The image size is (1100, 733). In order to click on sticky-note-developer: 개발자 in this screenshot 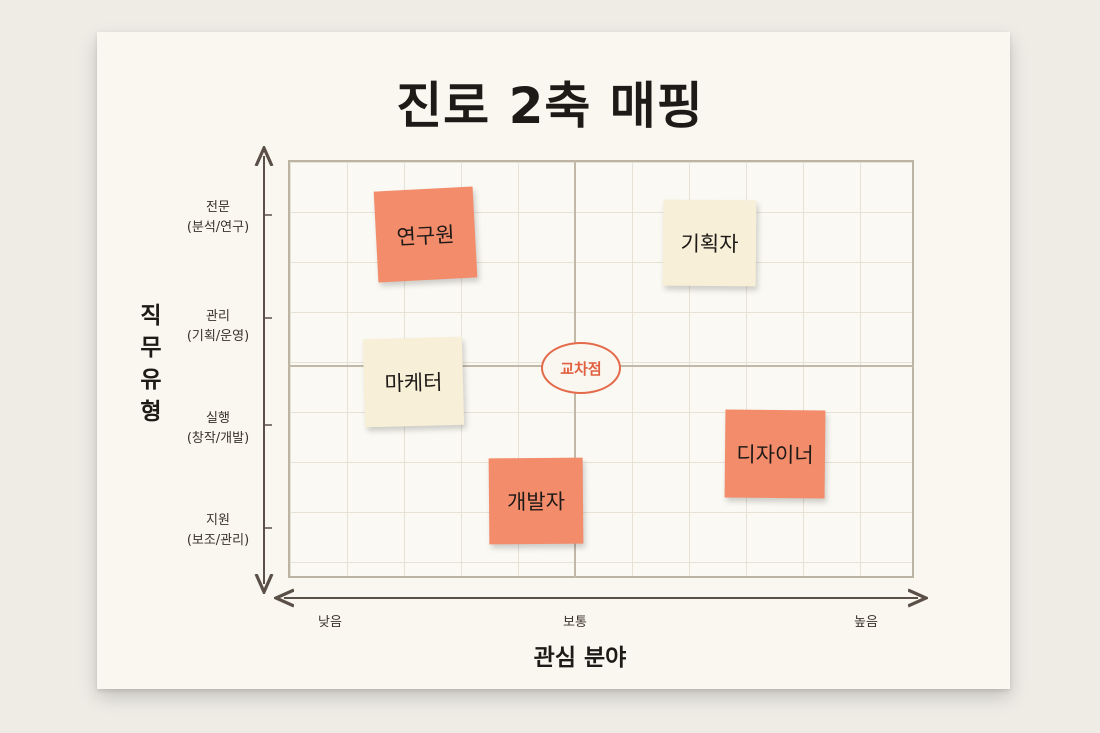, I will do `click(536, 501)`.